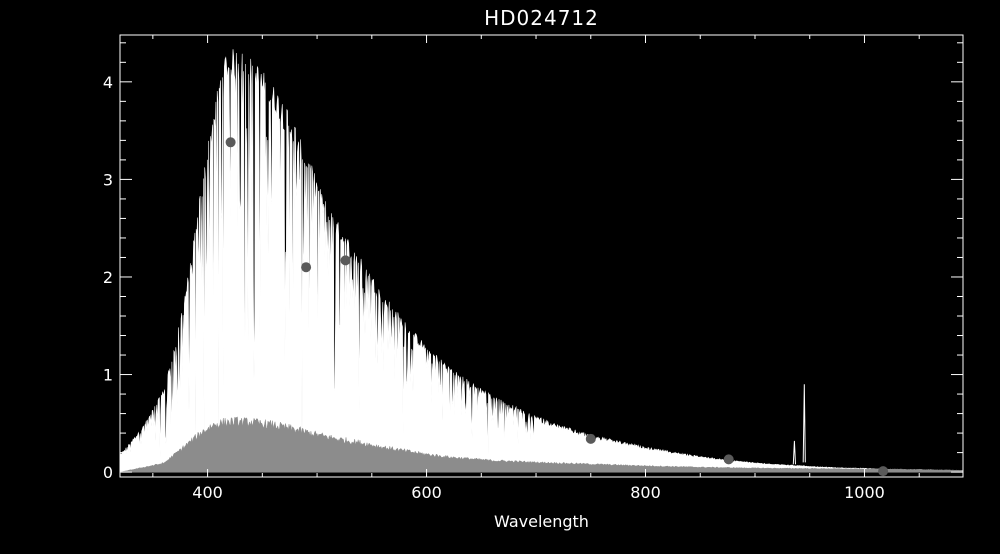  Describe the element at coordinates (426, 492) in the screenshot. I see `x-tick-label: 600` at that location.